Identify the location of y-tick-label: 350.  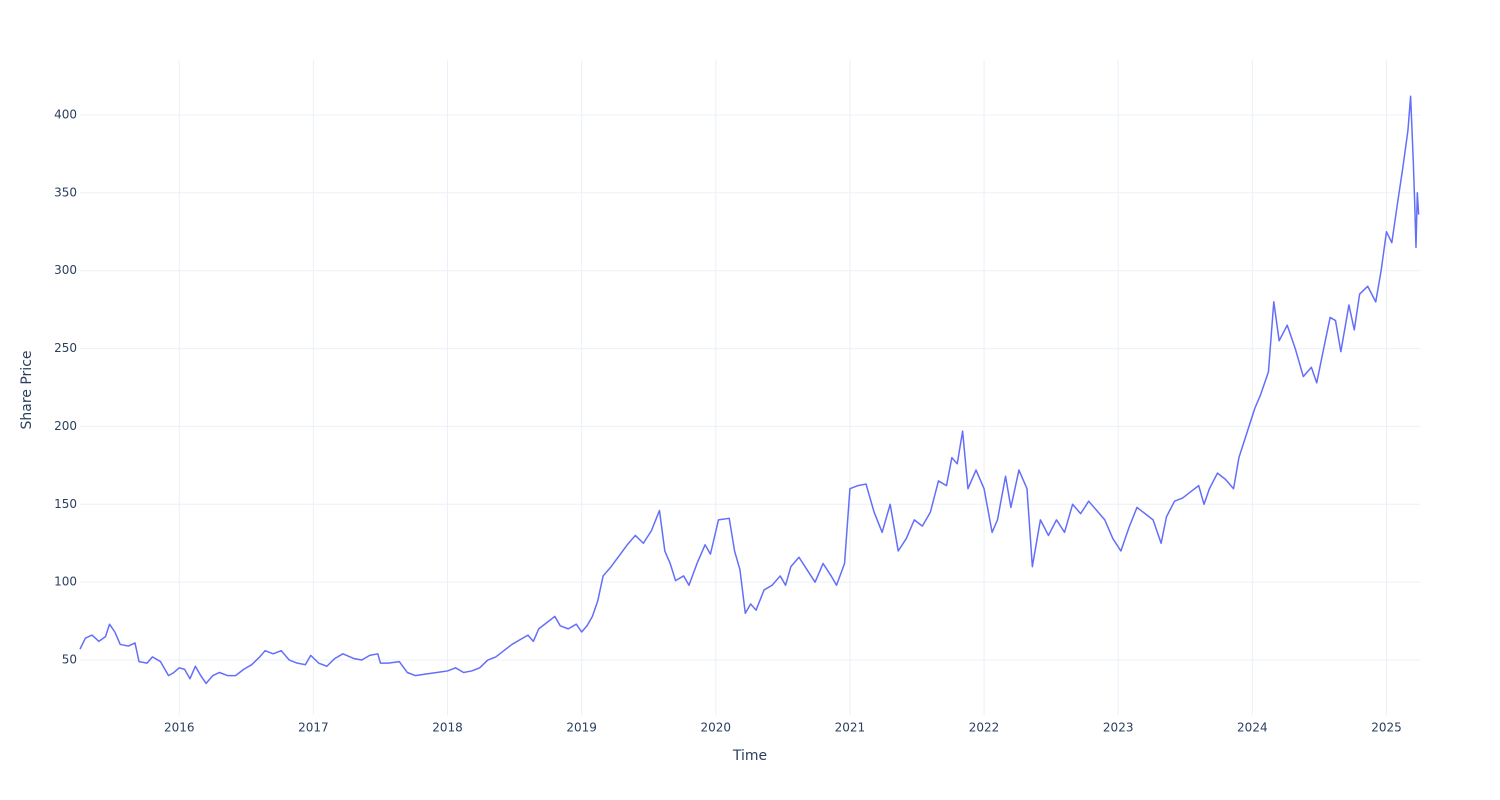
(65, 192).